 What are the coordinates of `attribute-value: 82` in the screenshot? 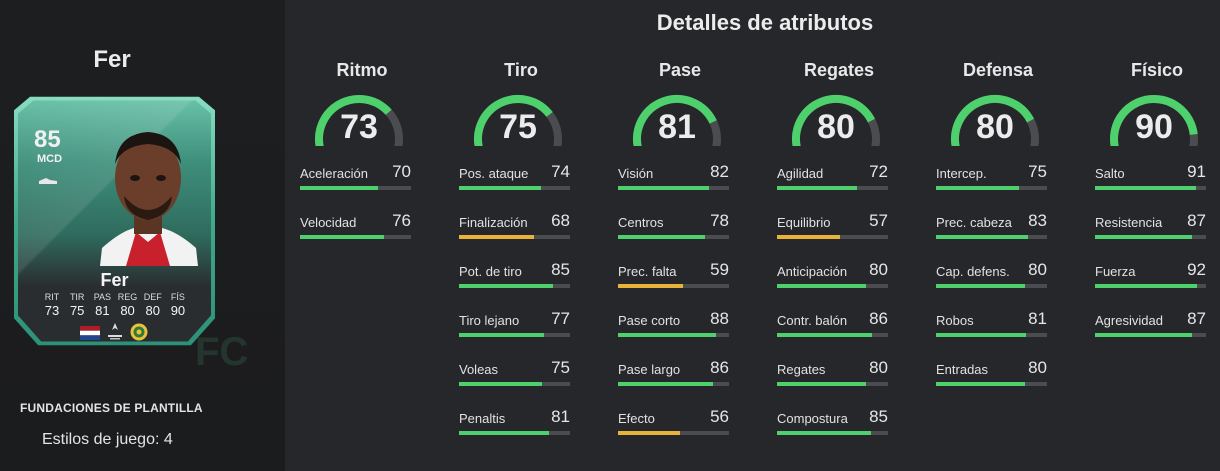 It's located at (719, 171).